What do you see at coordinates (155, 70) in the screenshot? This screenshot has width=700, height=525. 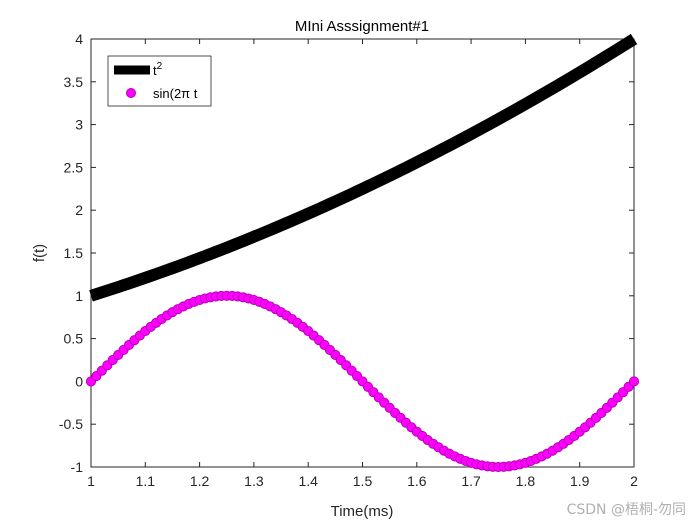 I see `legend-label-t-squared-base: t` at bounding box center [155, 70].